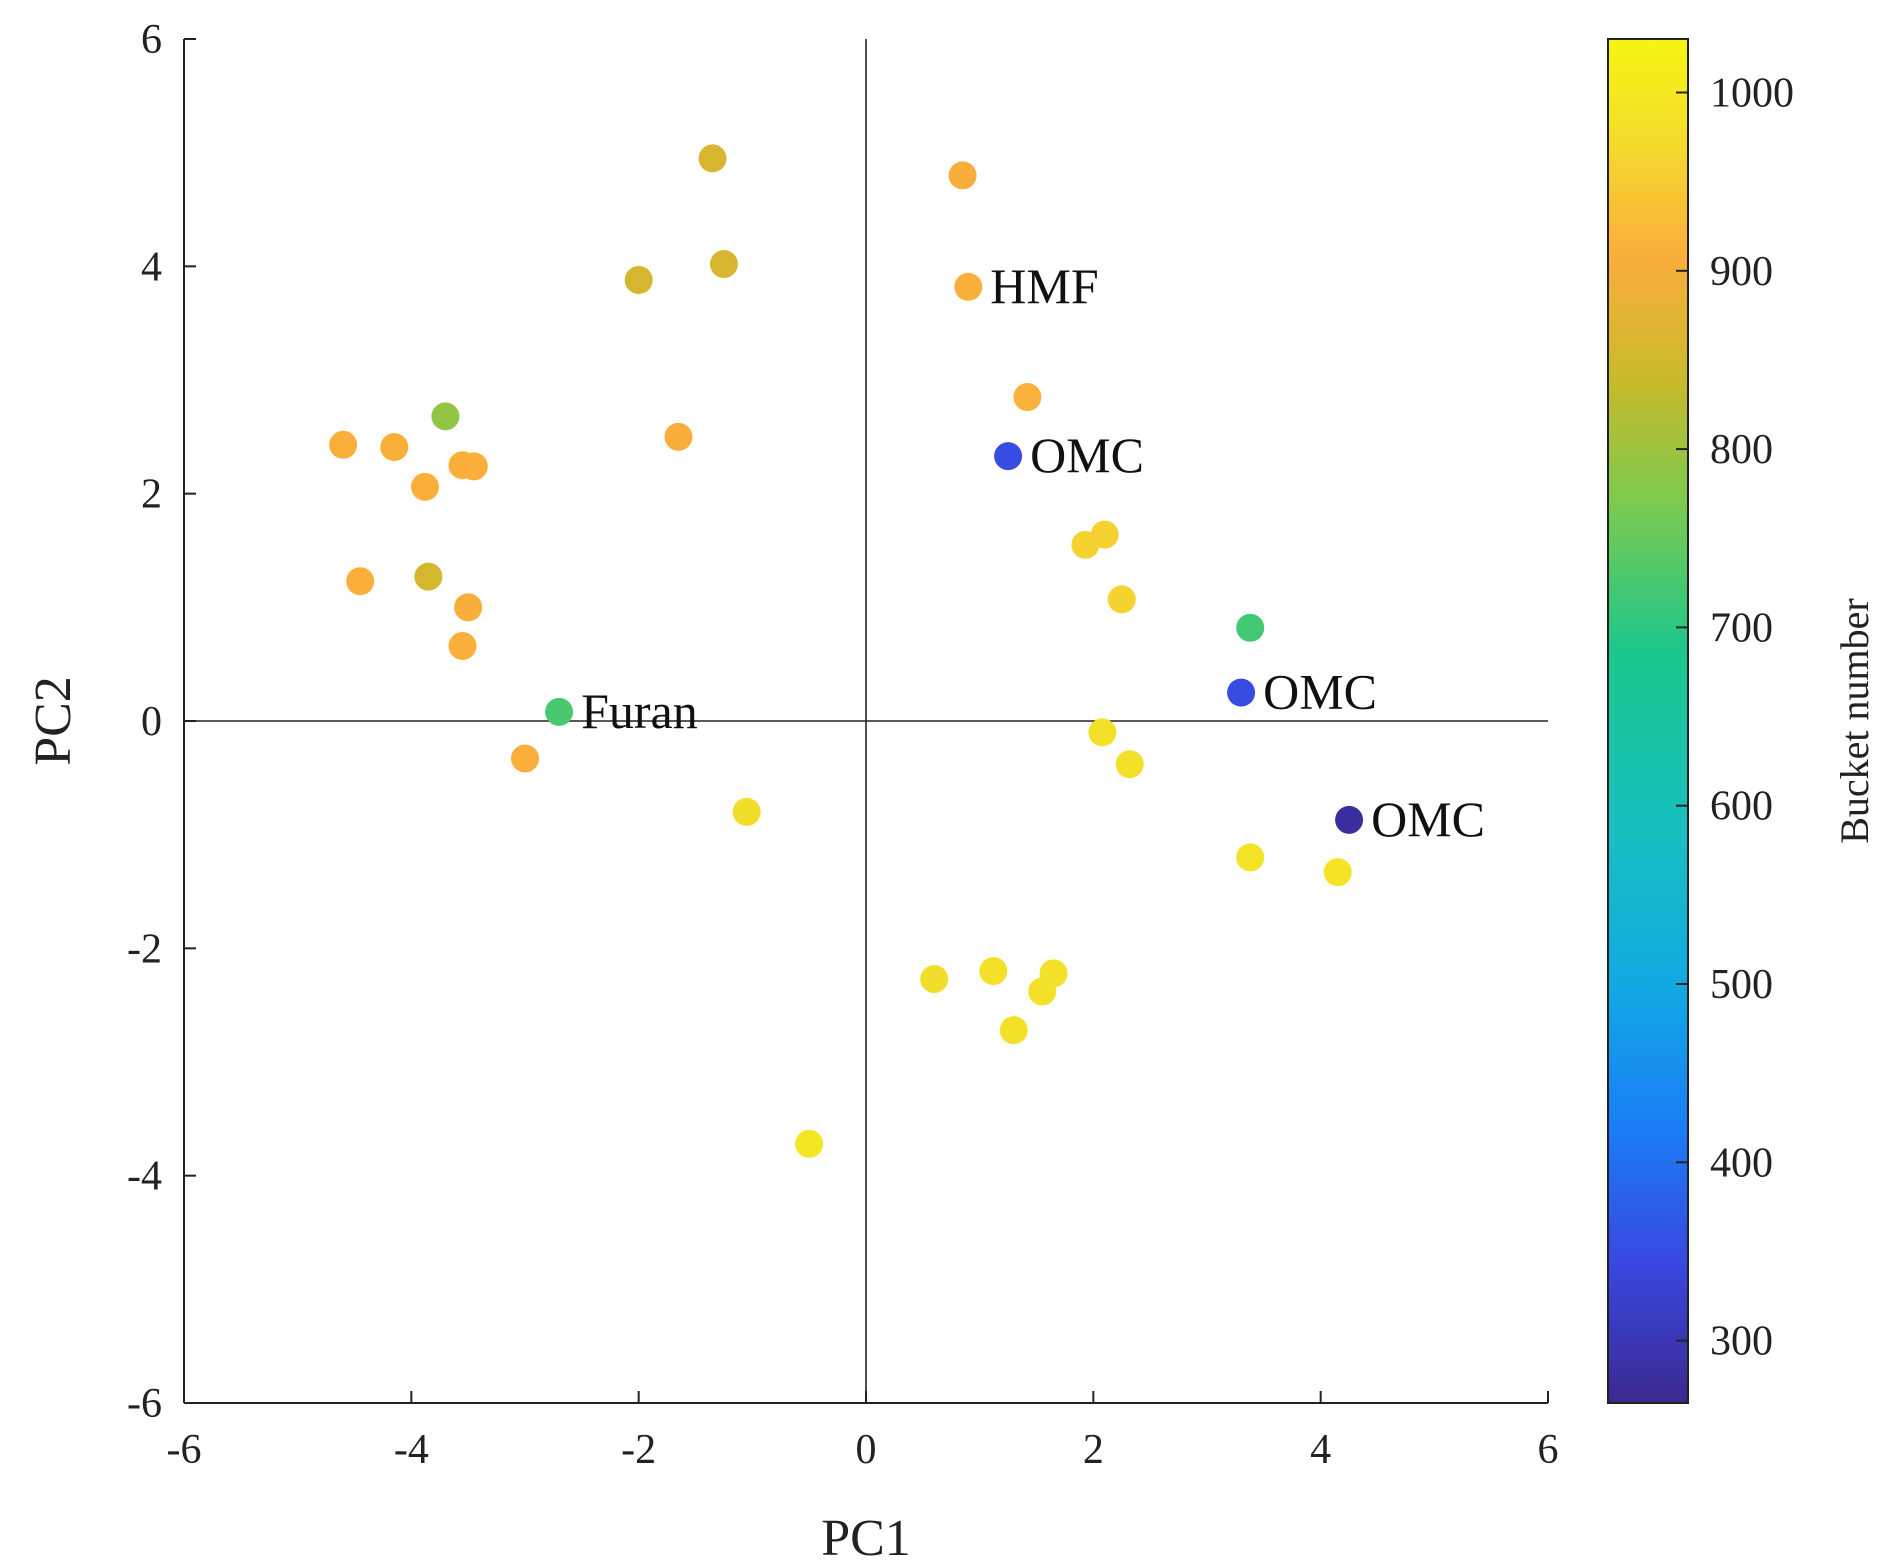 The width and height of the screenshot is (1886, 1568). Describe the element at coordinates (1854, 721) in the screenshot. I see `colorbar-title: Bucket number` at that location.